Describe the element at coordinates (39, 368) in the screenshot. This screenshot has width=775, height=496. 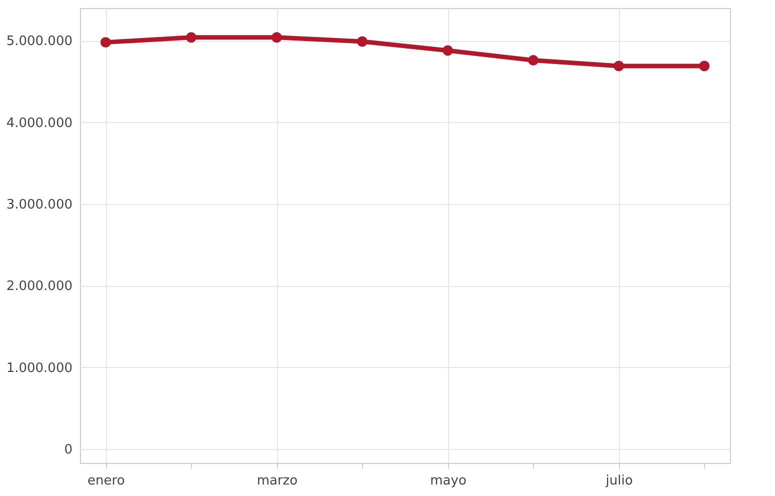
I see `y-tick-label: 1.000.000` at that location.